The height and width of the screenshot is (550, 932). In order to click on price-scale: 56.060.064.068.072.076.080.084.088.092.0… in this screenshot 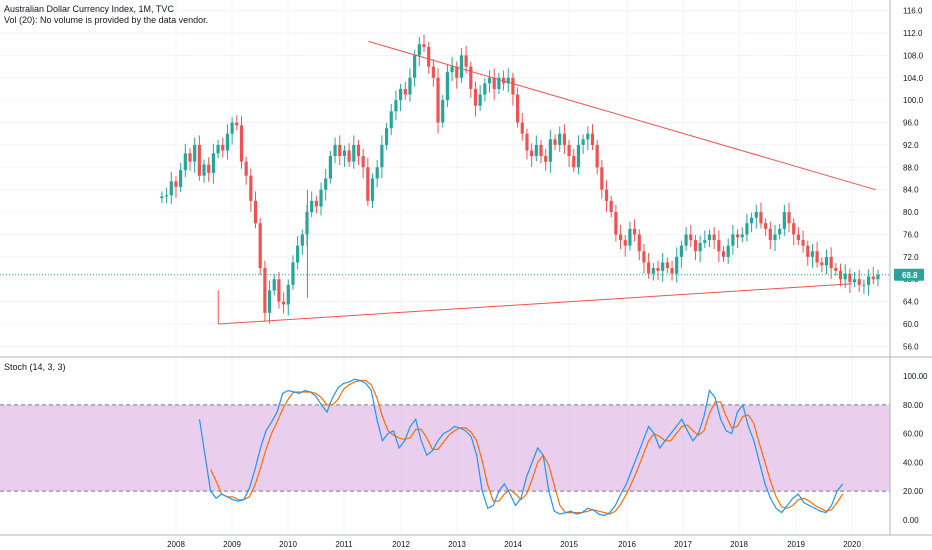, I will do `click(908, 267)`.